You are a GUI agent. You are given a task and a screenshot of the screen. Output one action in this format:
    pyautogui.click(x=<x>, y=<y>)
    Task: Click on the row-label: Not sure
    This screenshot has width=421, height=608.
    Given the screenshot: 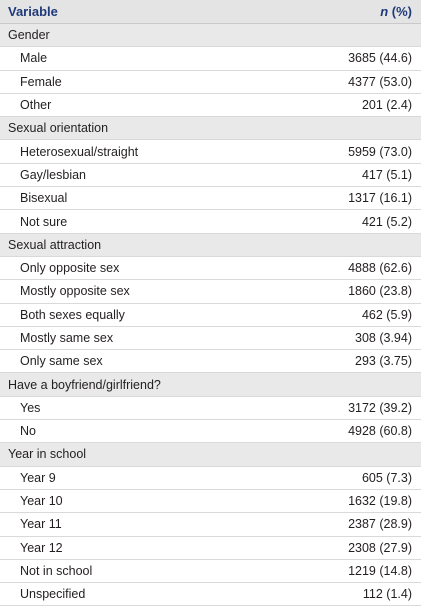 What is the action you would take?
    pyautogui.click(x=44, y=221)
    